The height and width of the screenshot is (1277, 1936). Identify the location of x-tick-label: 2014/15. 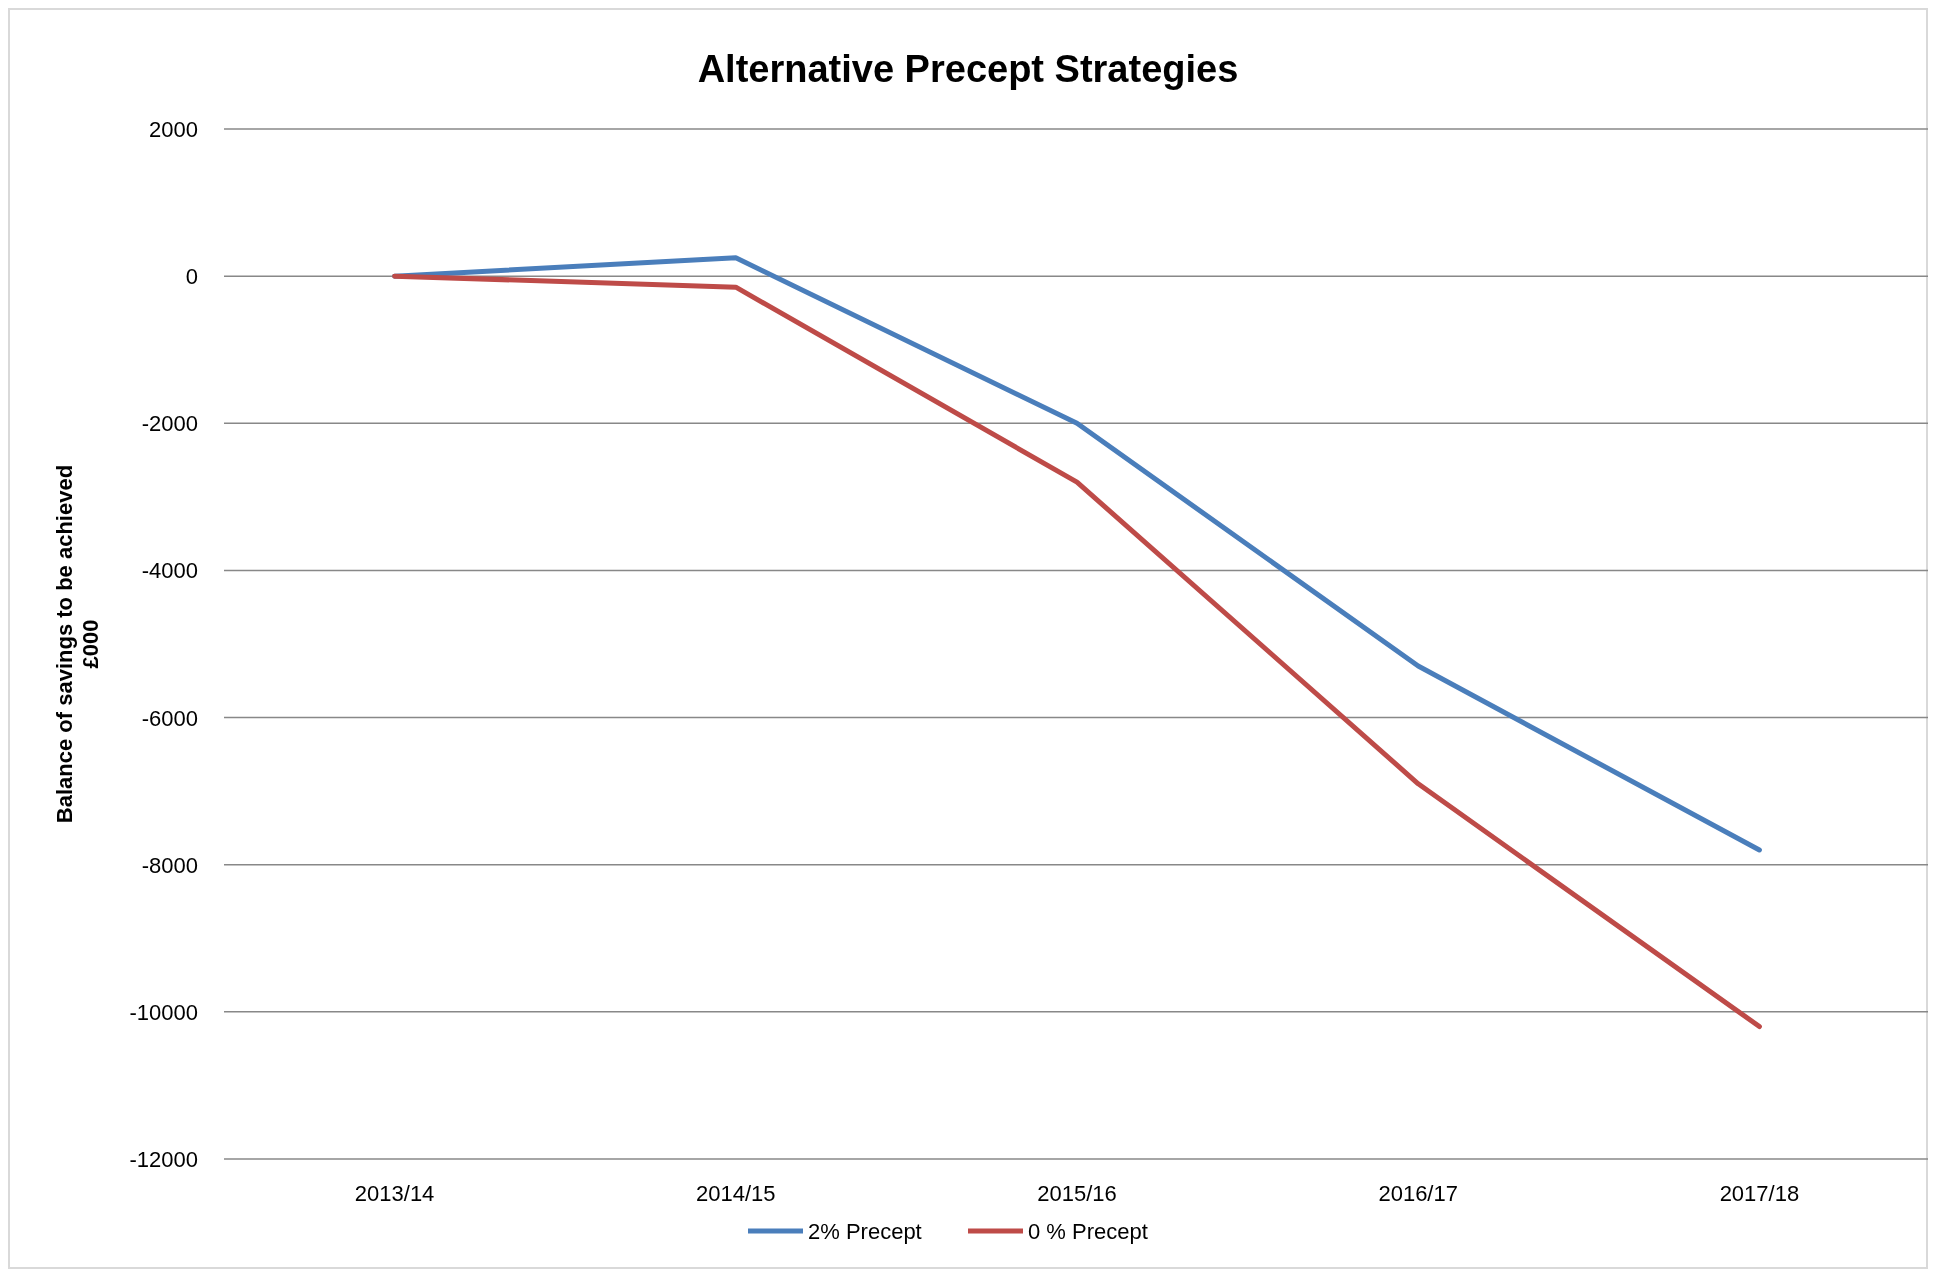
(736, 1193).